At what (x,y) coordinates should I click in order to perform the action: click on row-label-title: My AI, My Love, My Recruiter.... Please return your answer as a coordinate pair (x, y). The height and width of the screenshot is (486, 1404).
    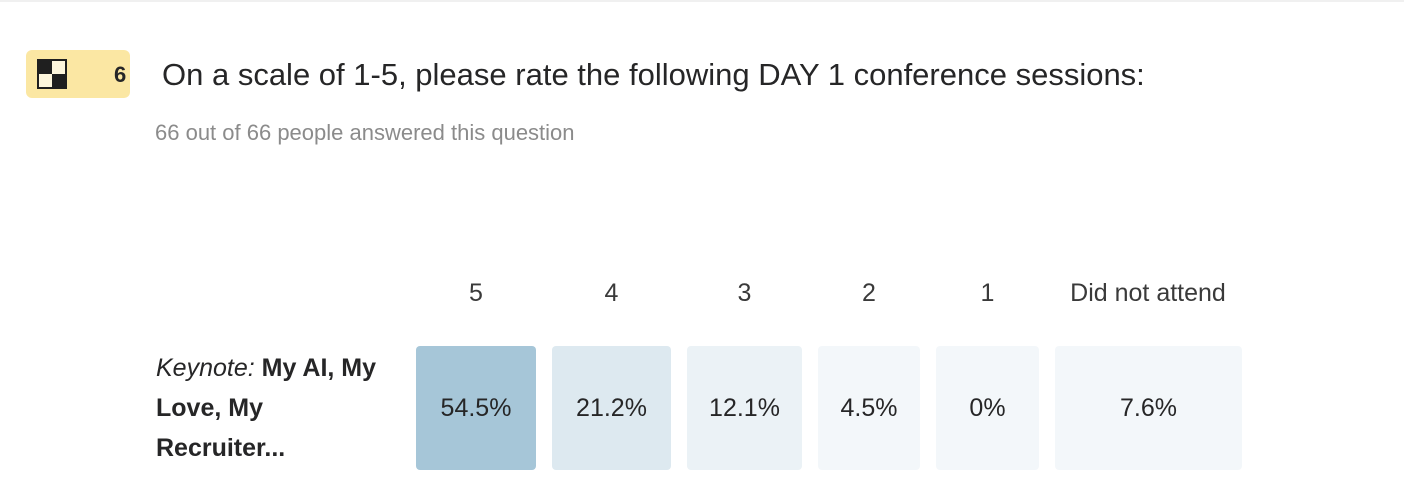
    Looking at the image, I should click on (266, 408).